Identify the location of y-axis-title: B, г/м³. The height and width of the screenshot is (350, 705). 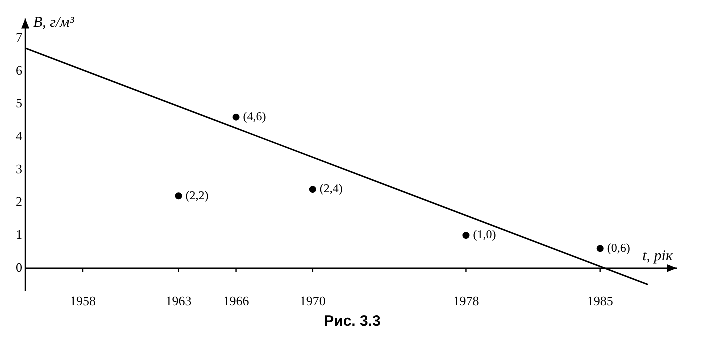
(54, 22).